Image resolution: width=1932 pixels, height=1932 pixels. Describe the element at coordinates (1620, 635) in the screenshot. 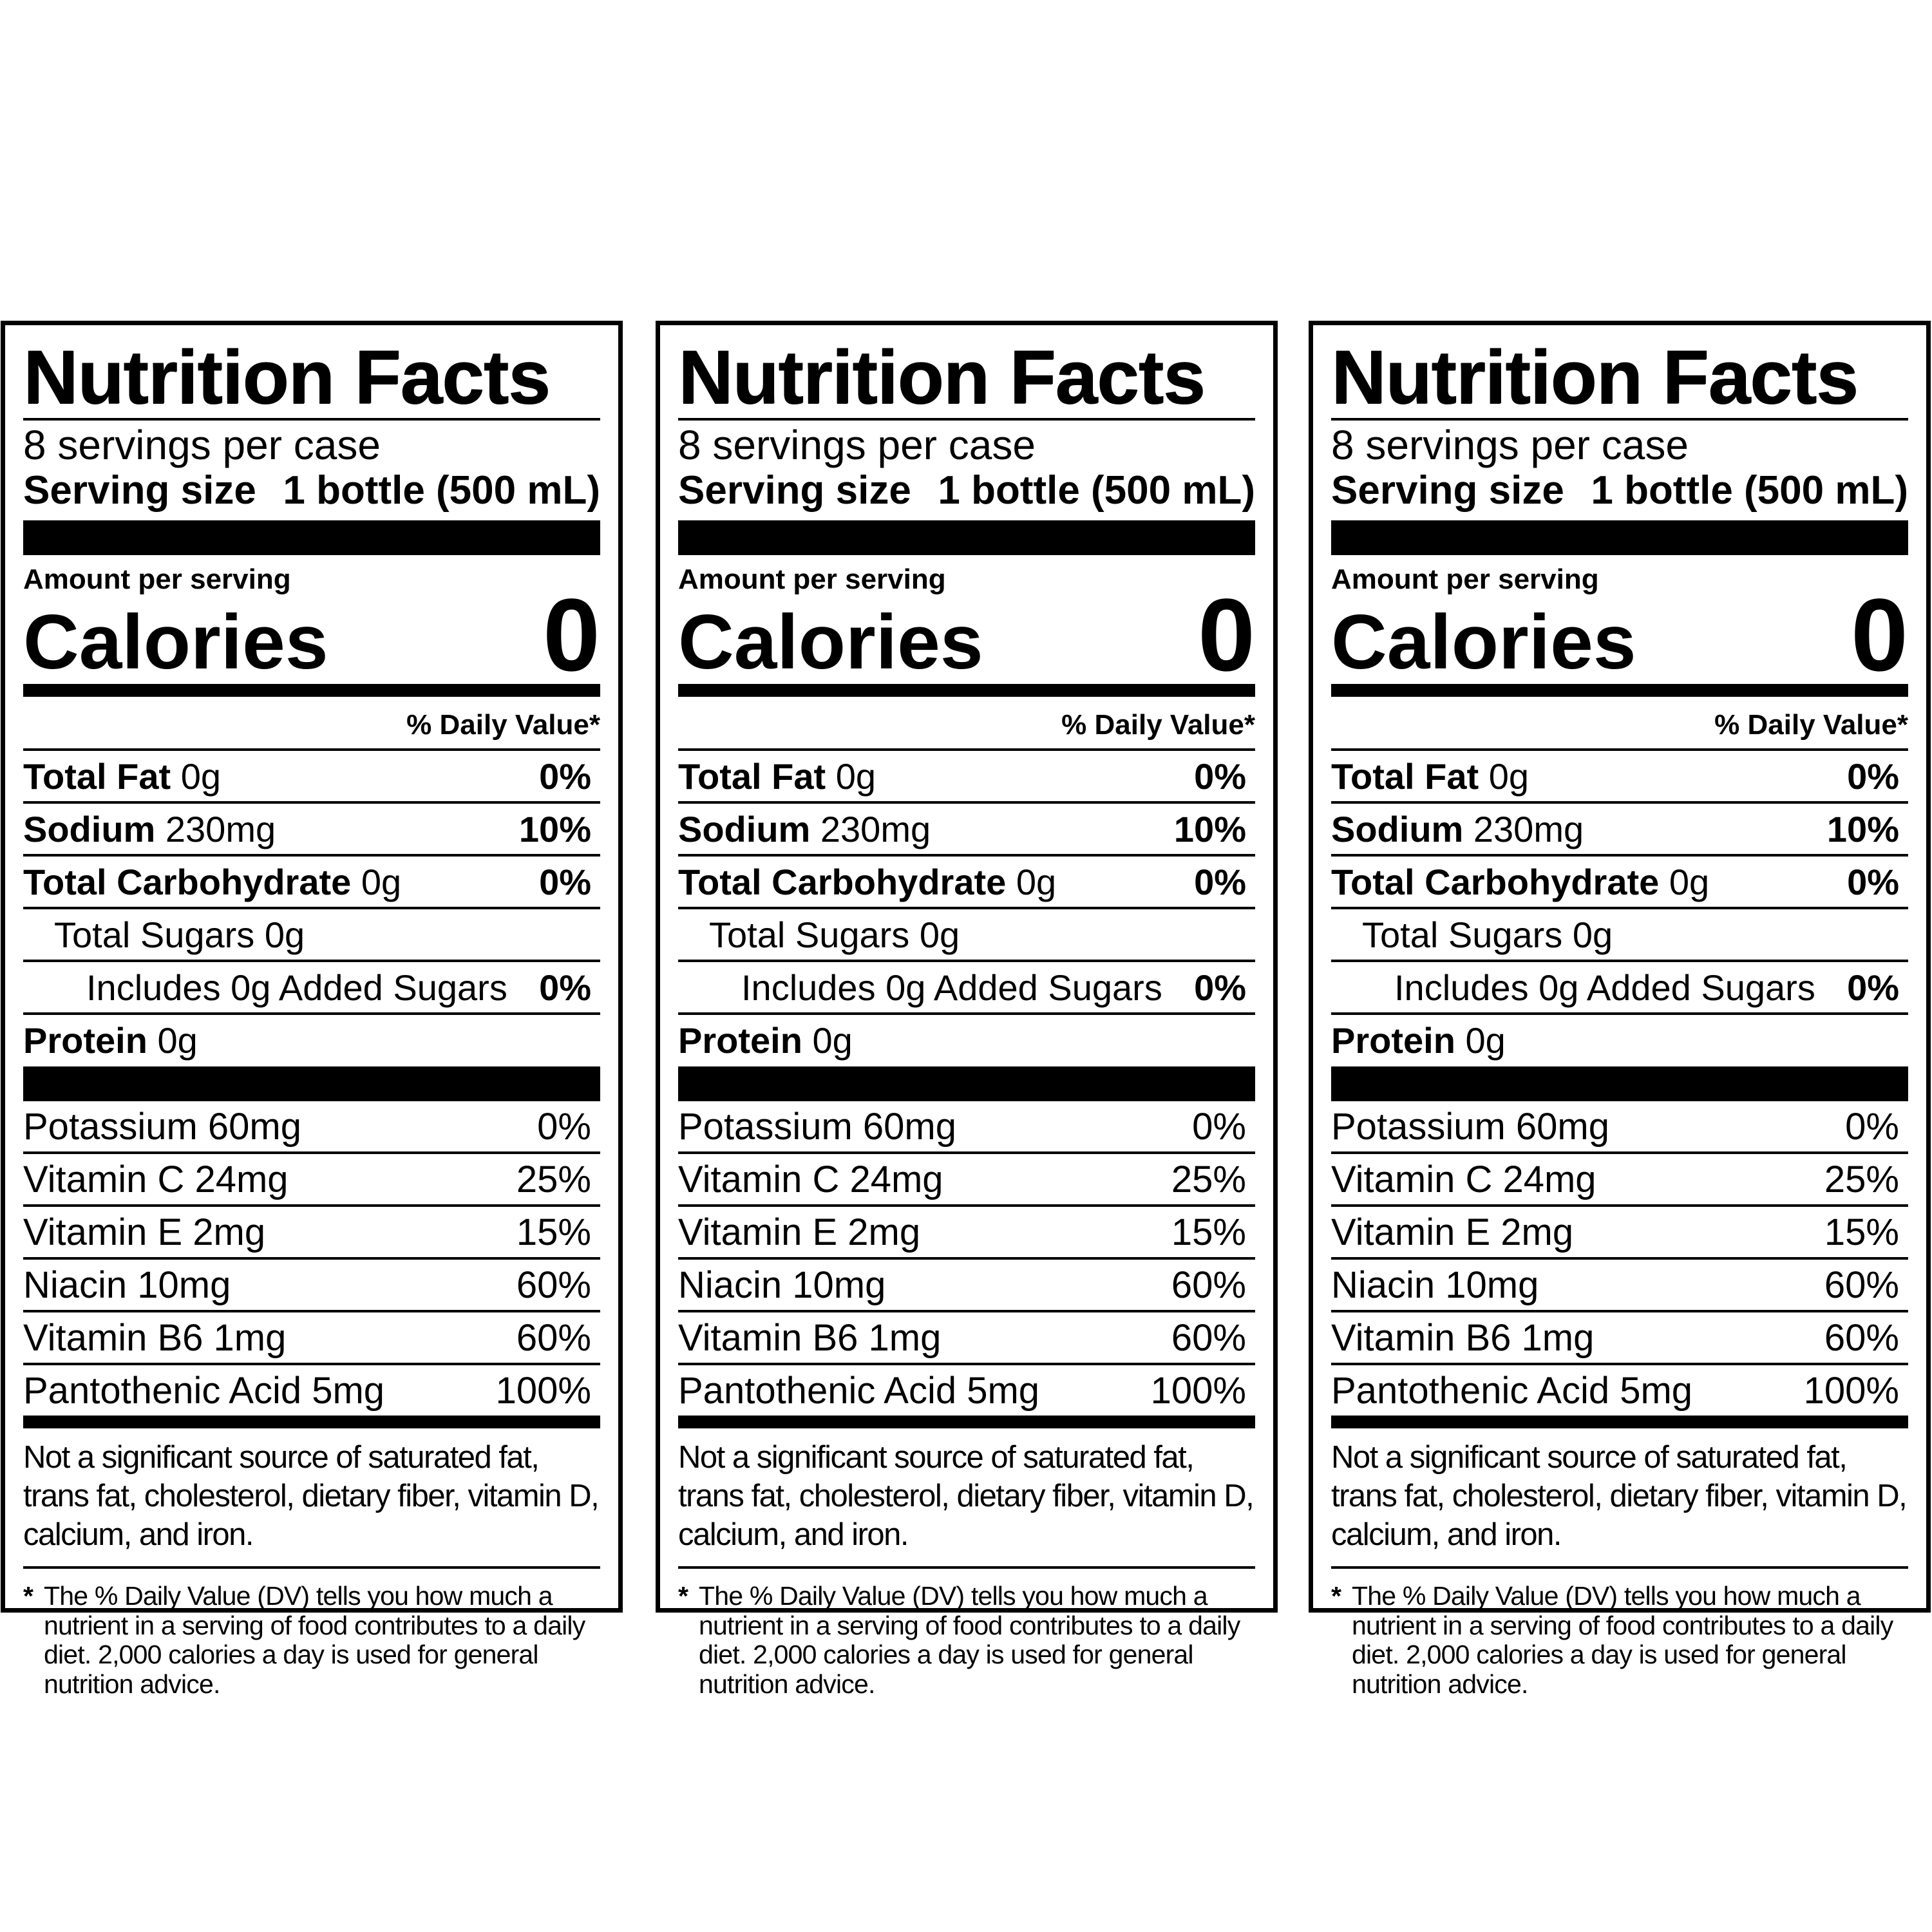

I see `calories-row: Calories 0` at that location.